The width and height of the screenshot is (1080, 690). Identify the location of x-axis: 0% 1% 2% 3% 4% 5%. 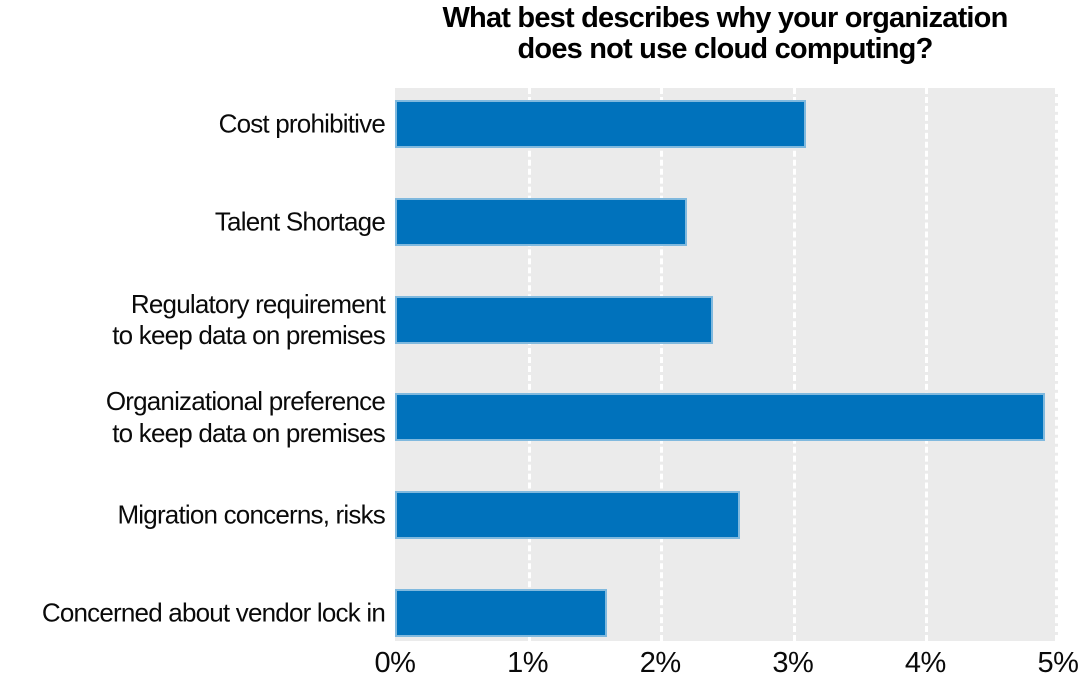
(727, 667).